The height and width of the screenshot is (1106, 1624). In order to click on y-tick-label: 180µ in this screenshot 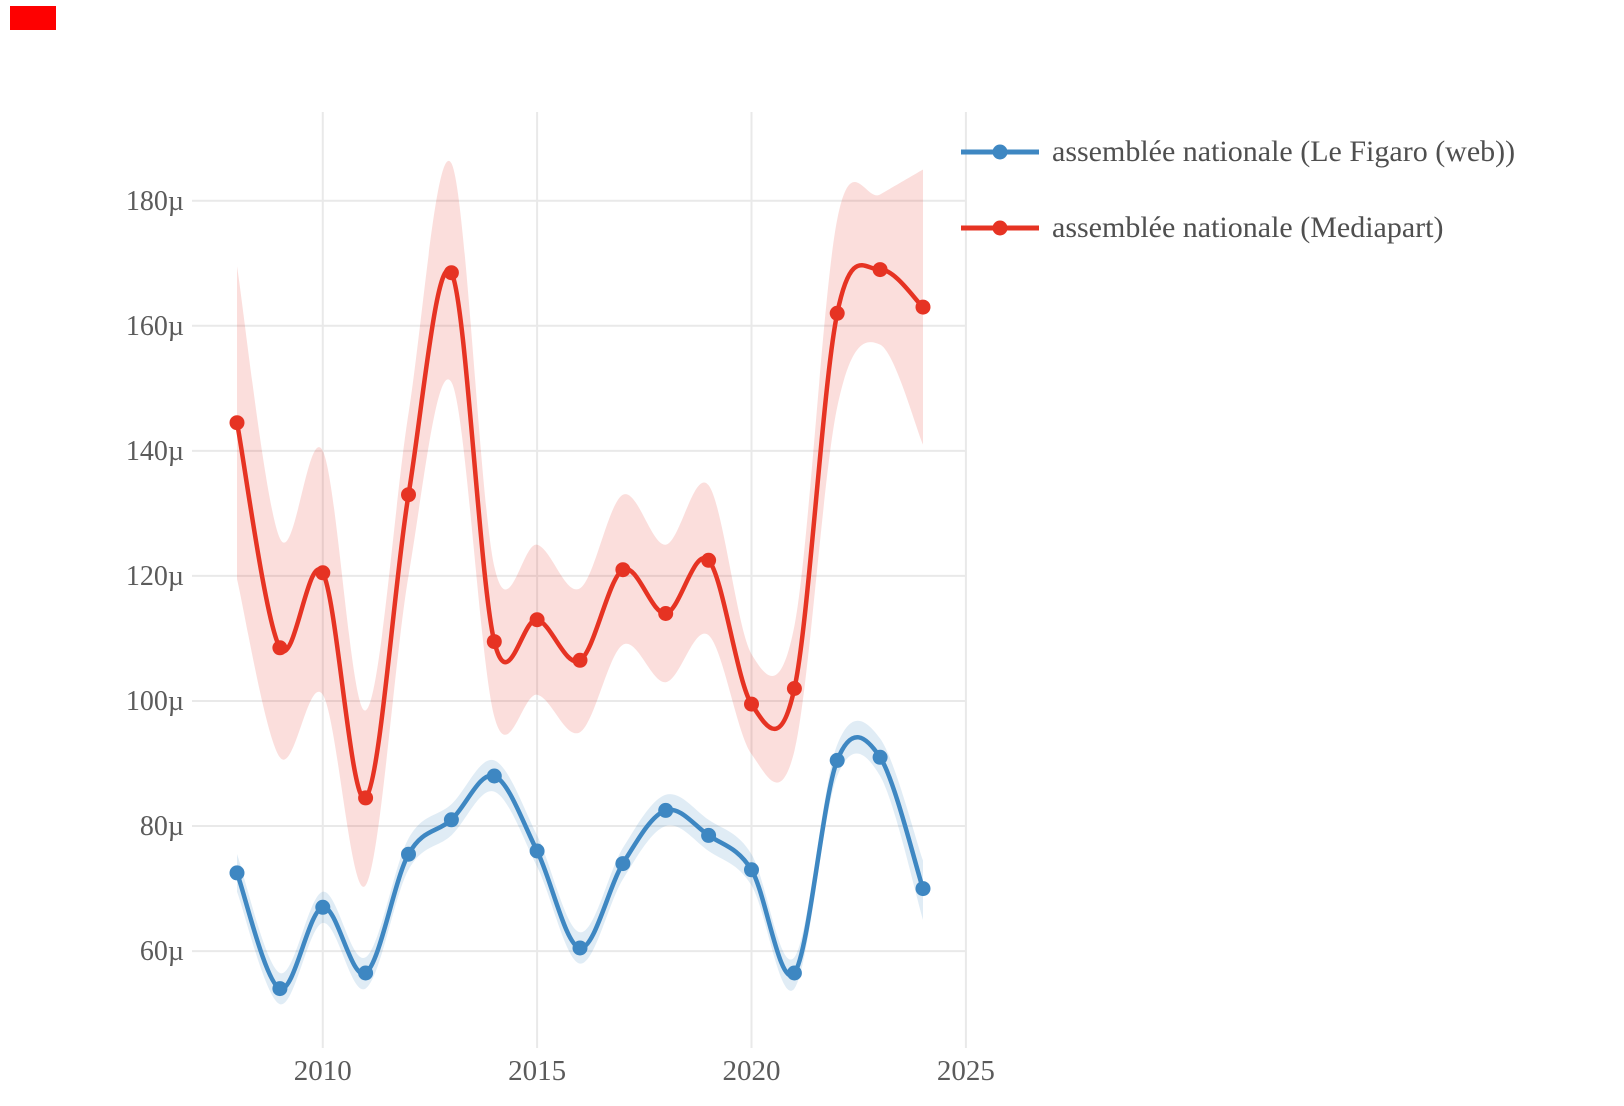, I will do `click(155, 201)`.